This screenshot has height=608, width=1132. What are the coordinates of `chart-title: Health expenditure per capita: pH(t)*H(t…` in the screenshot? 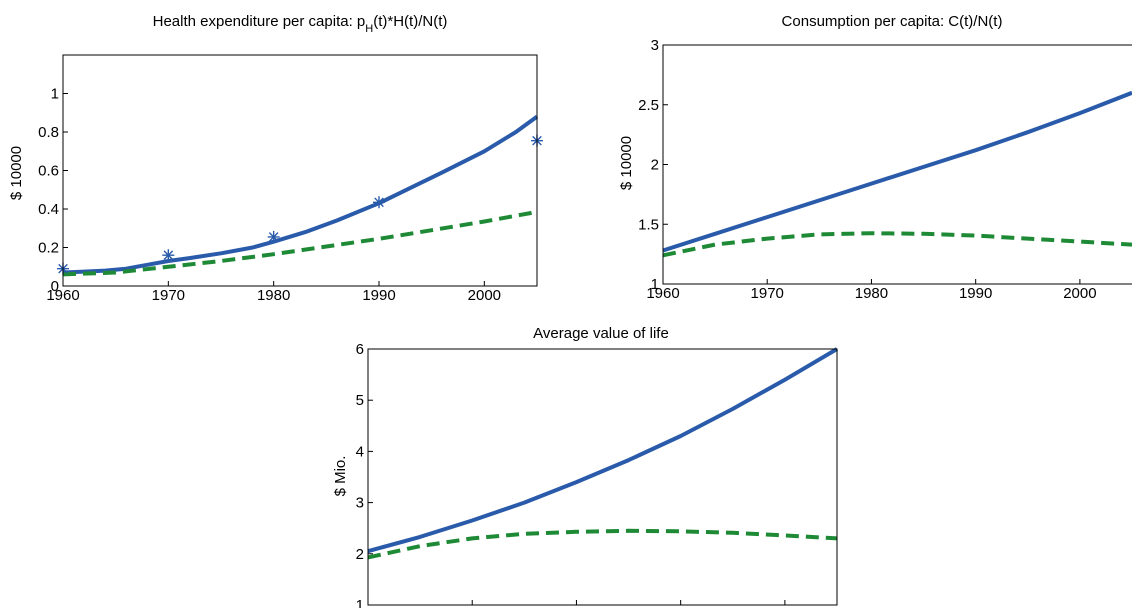 It's located at (300, 24).